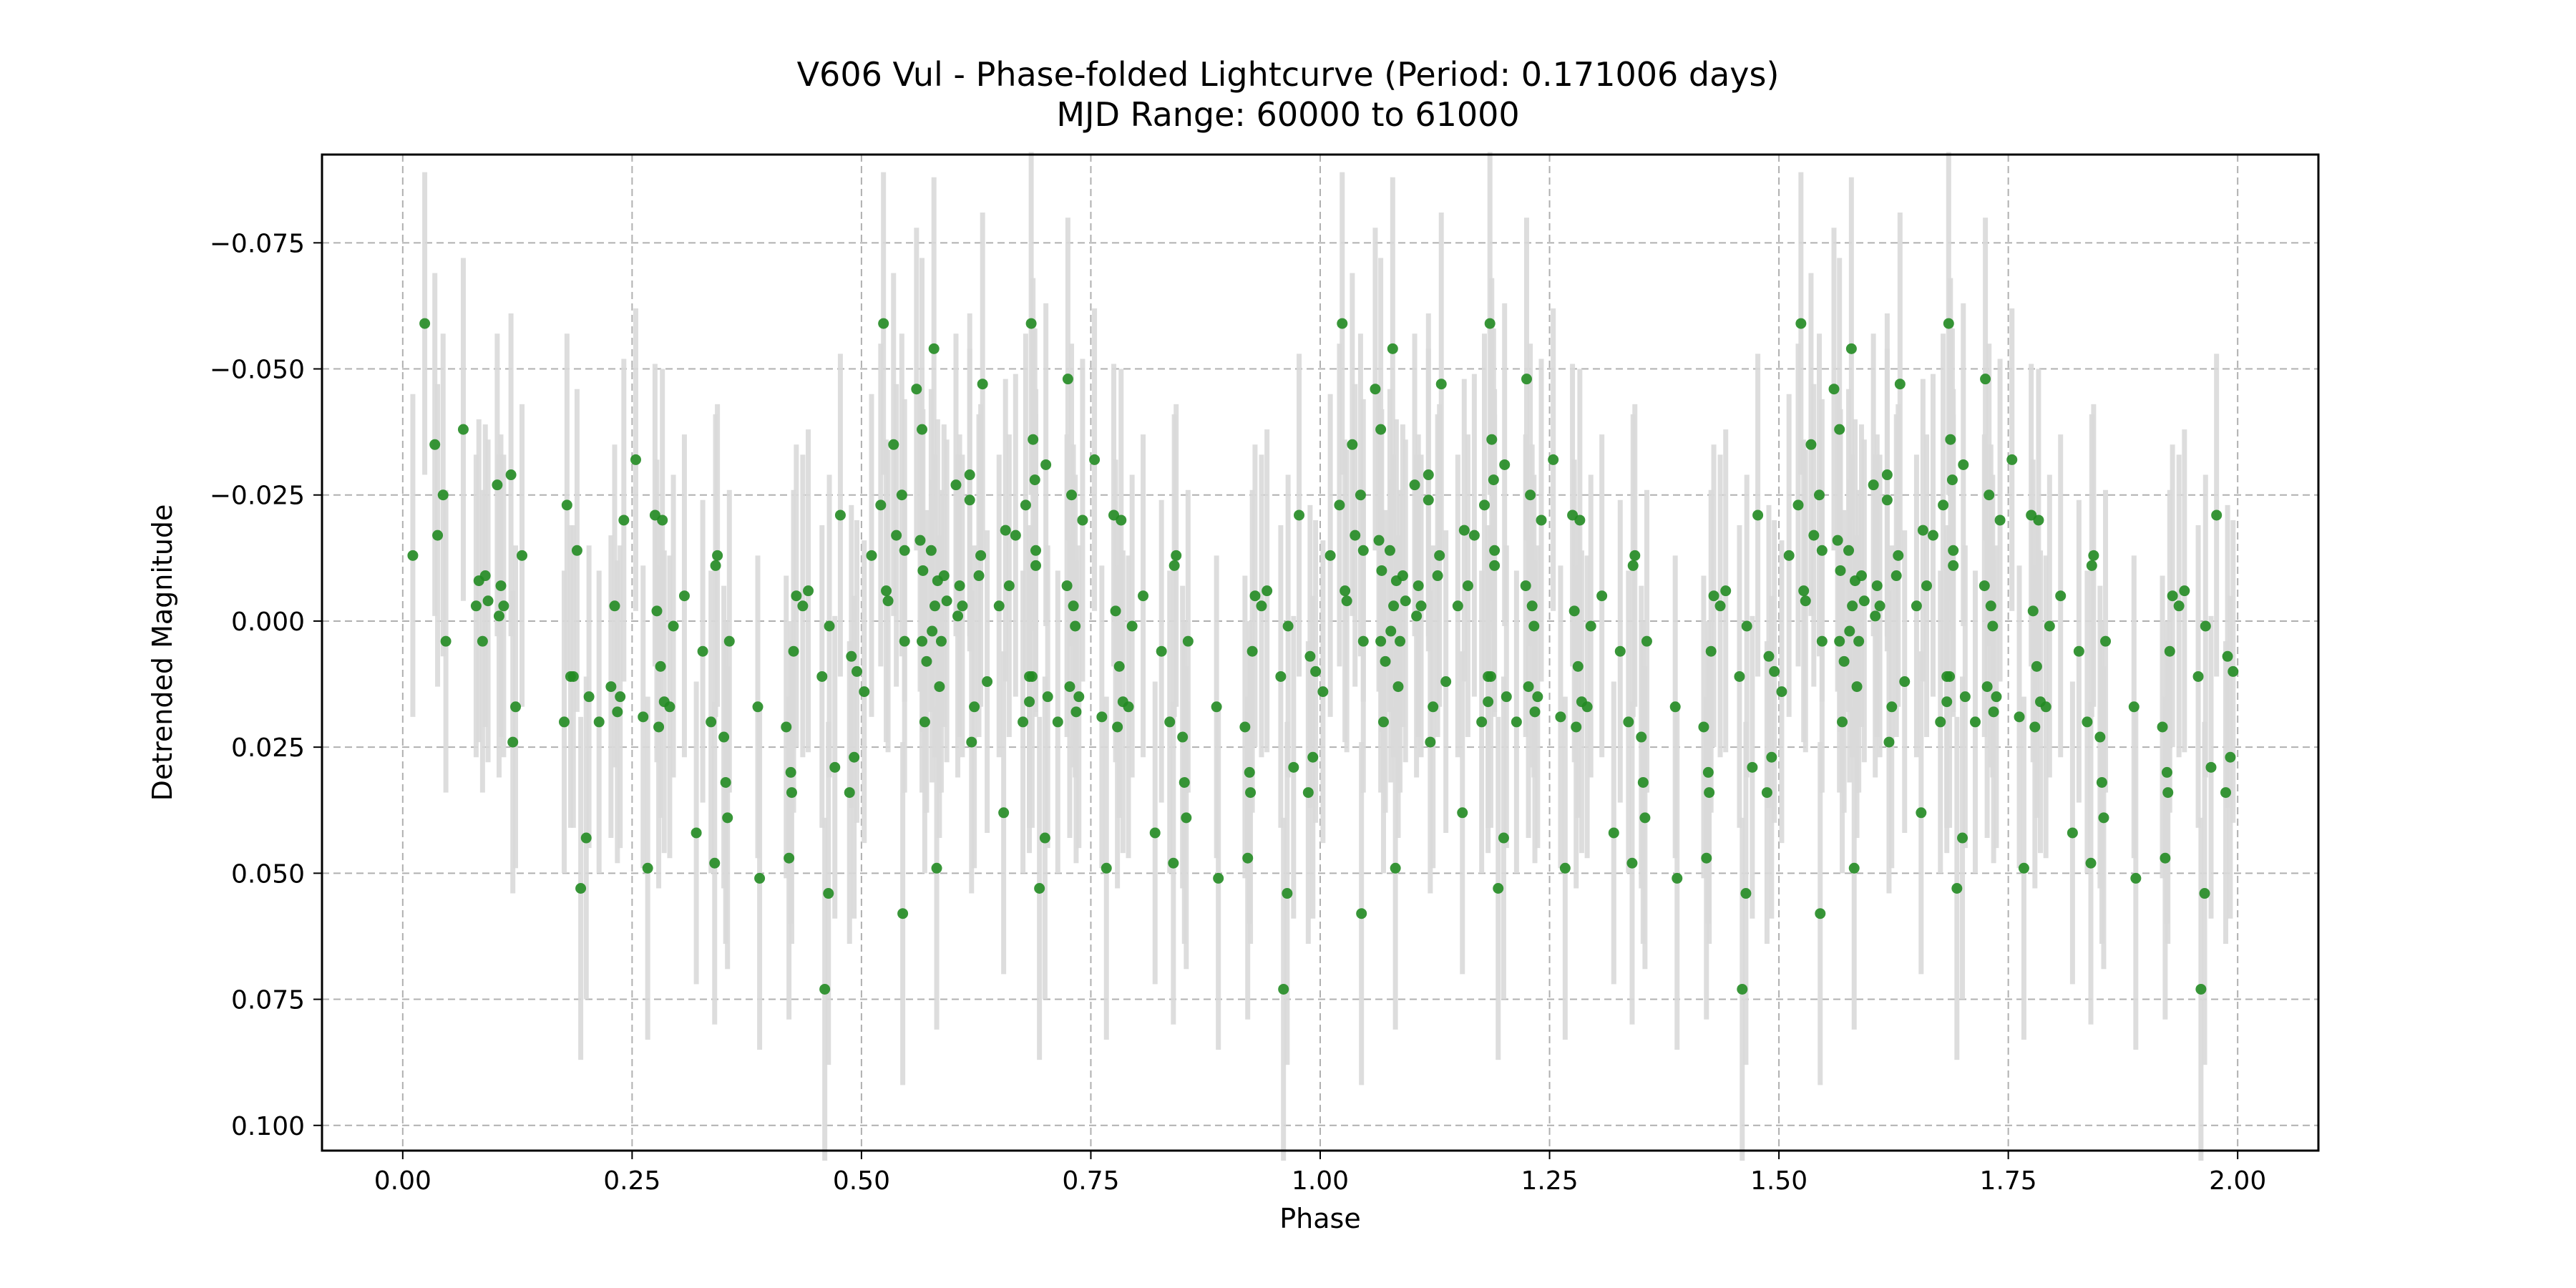 Image resolution: width=2576 pixels, height=1288 pixels. What do you see at coordinates (1778, 1181) in the screenshot?
I see `x-tick-label: 1.50` at bounding box center [1778, 1181].